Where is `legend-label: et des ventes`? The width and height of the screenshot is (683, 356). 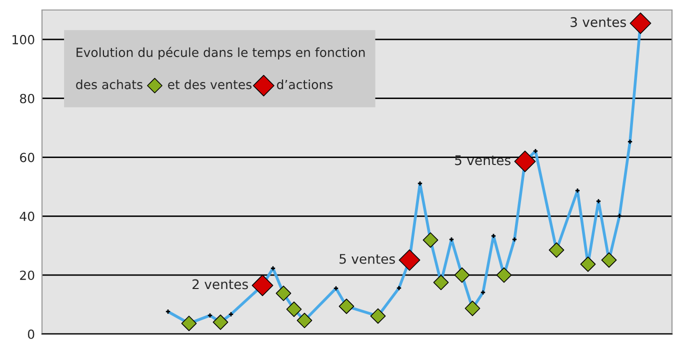
legend-label: et des ventes is located at coordinates (210, 85).